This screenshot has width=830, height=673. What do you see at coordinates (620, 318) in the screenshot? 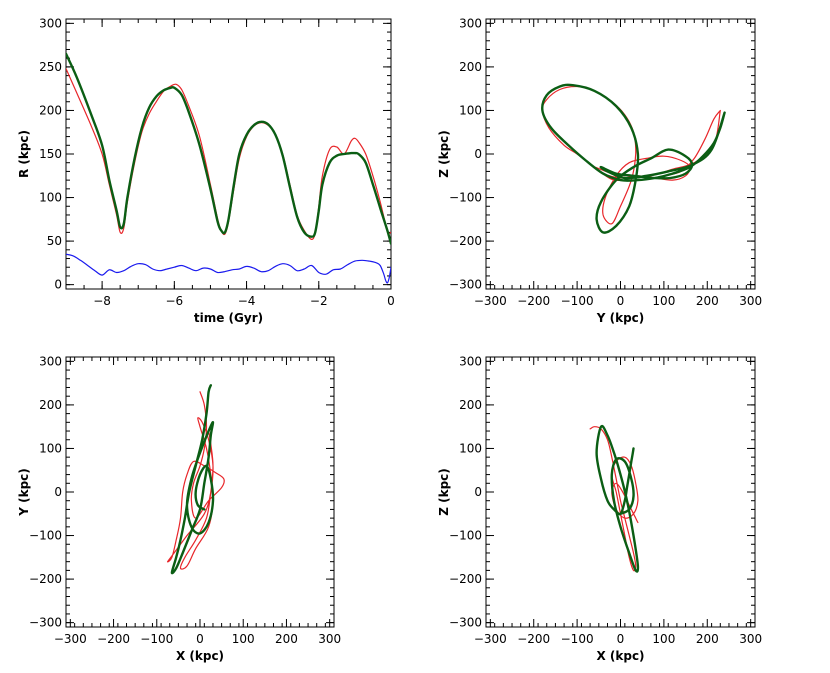
I see `x-axis-label: Y (kpc)` at bounding box center [620, 318].